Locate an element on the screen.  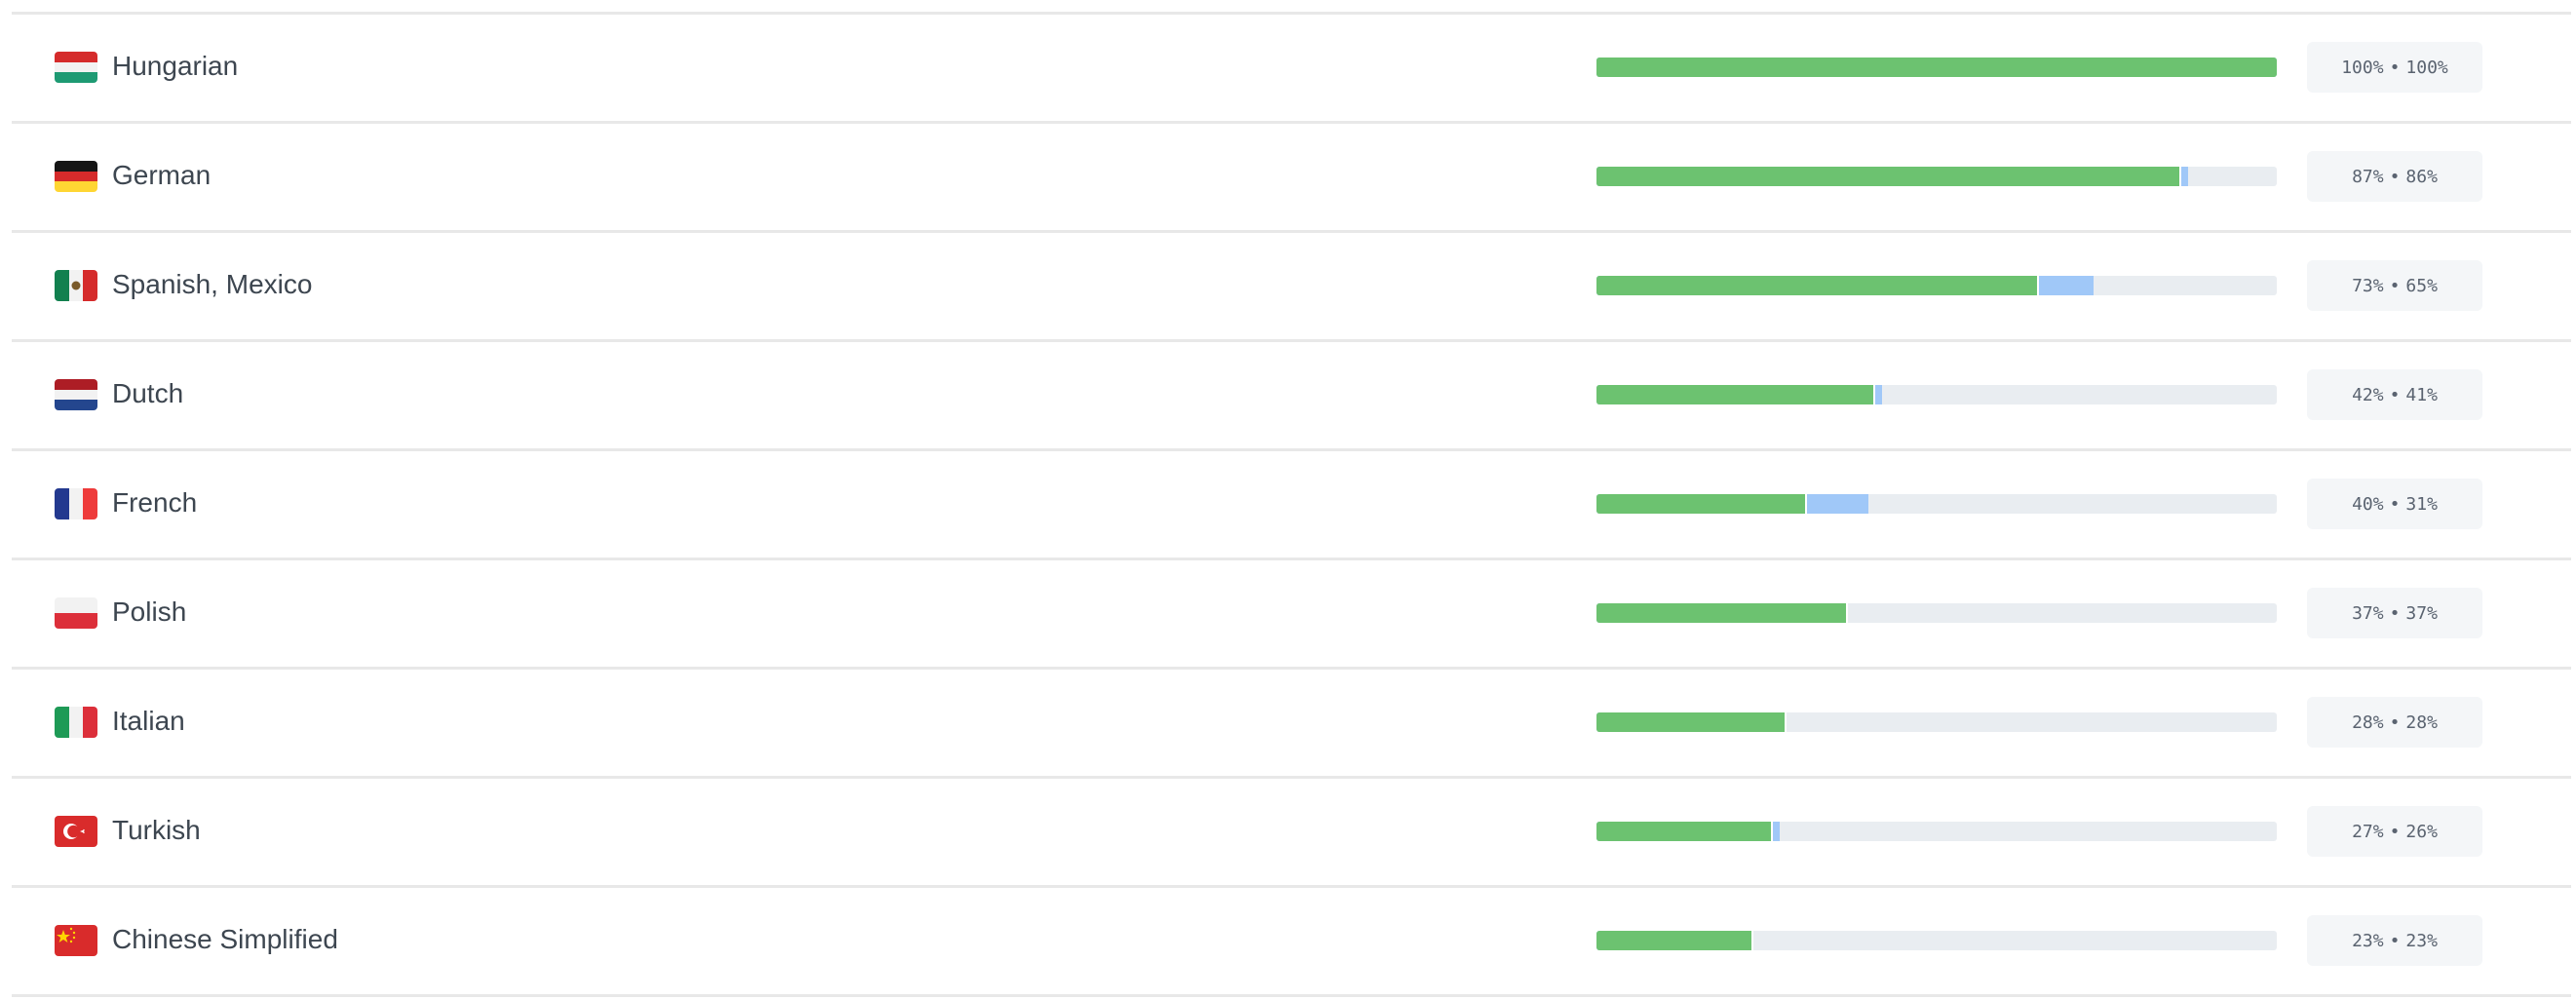
language-name: Italian is located at coordinates (148, 721).